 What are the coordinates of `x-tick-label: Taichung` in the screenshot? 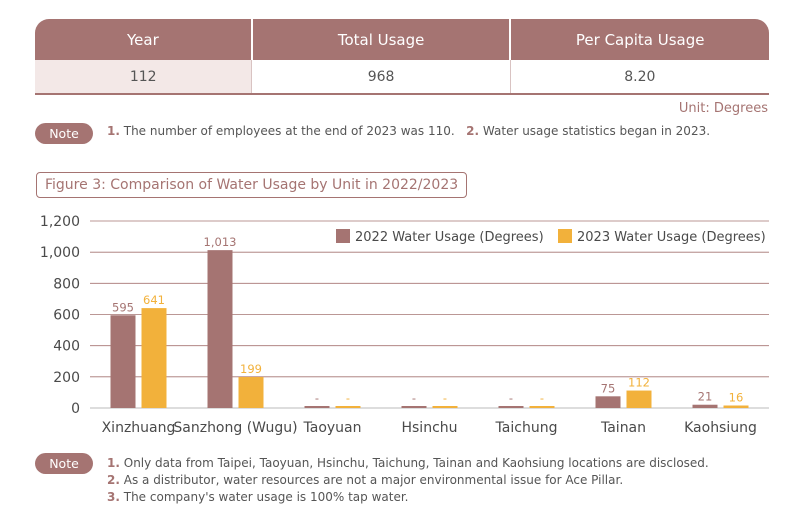 It's located at (526, 428).